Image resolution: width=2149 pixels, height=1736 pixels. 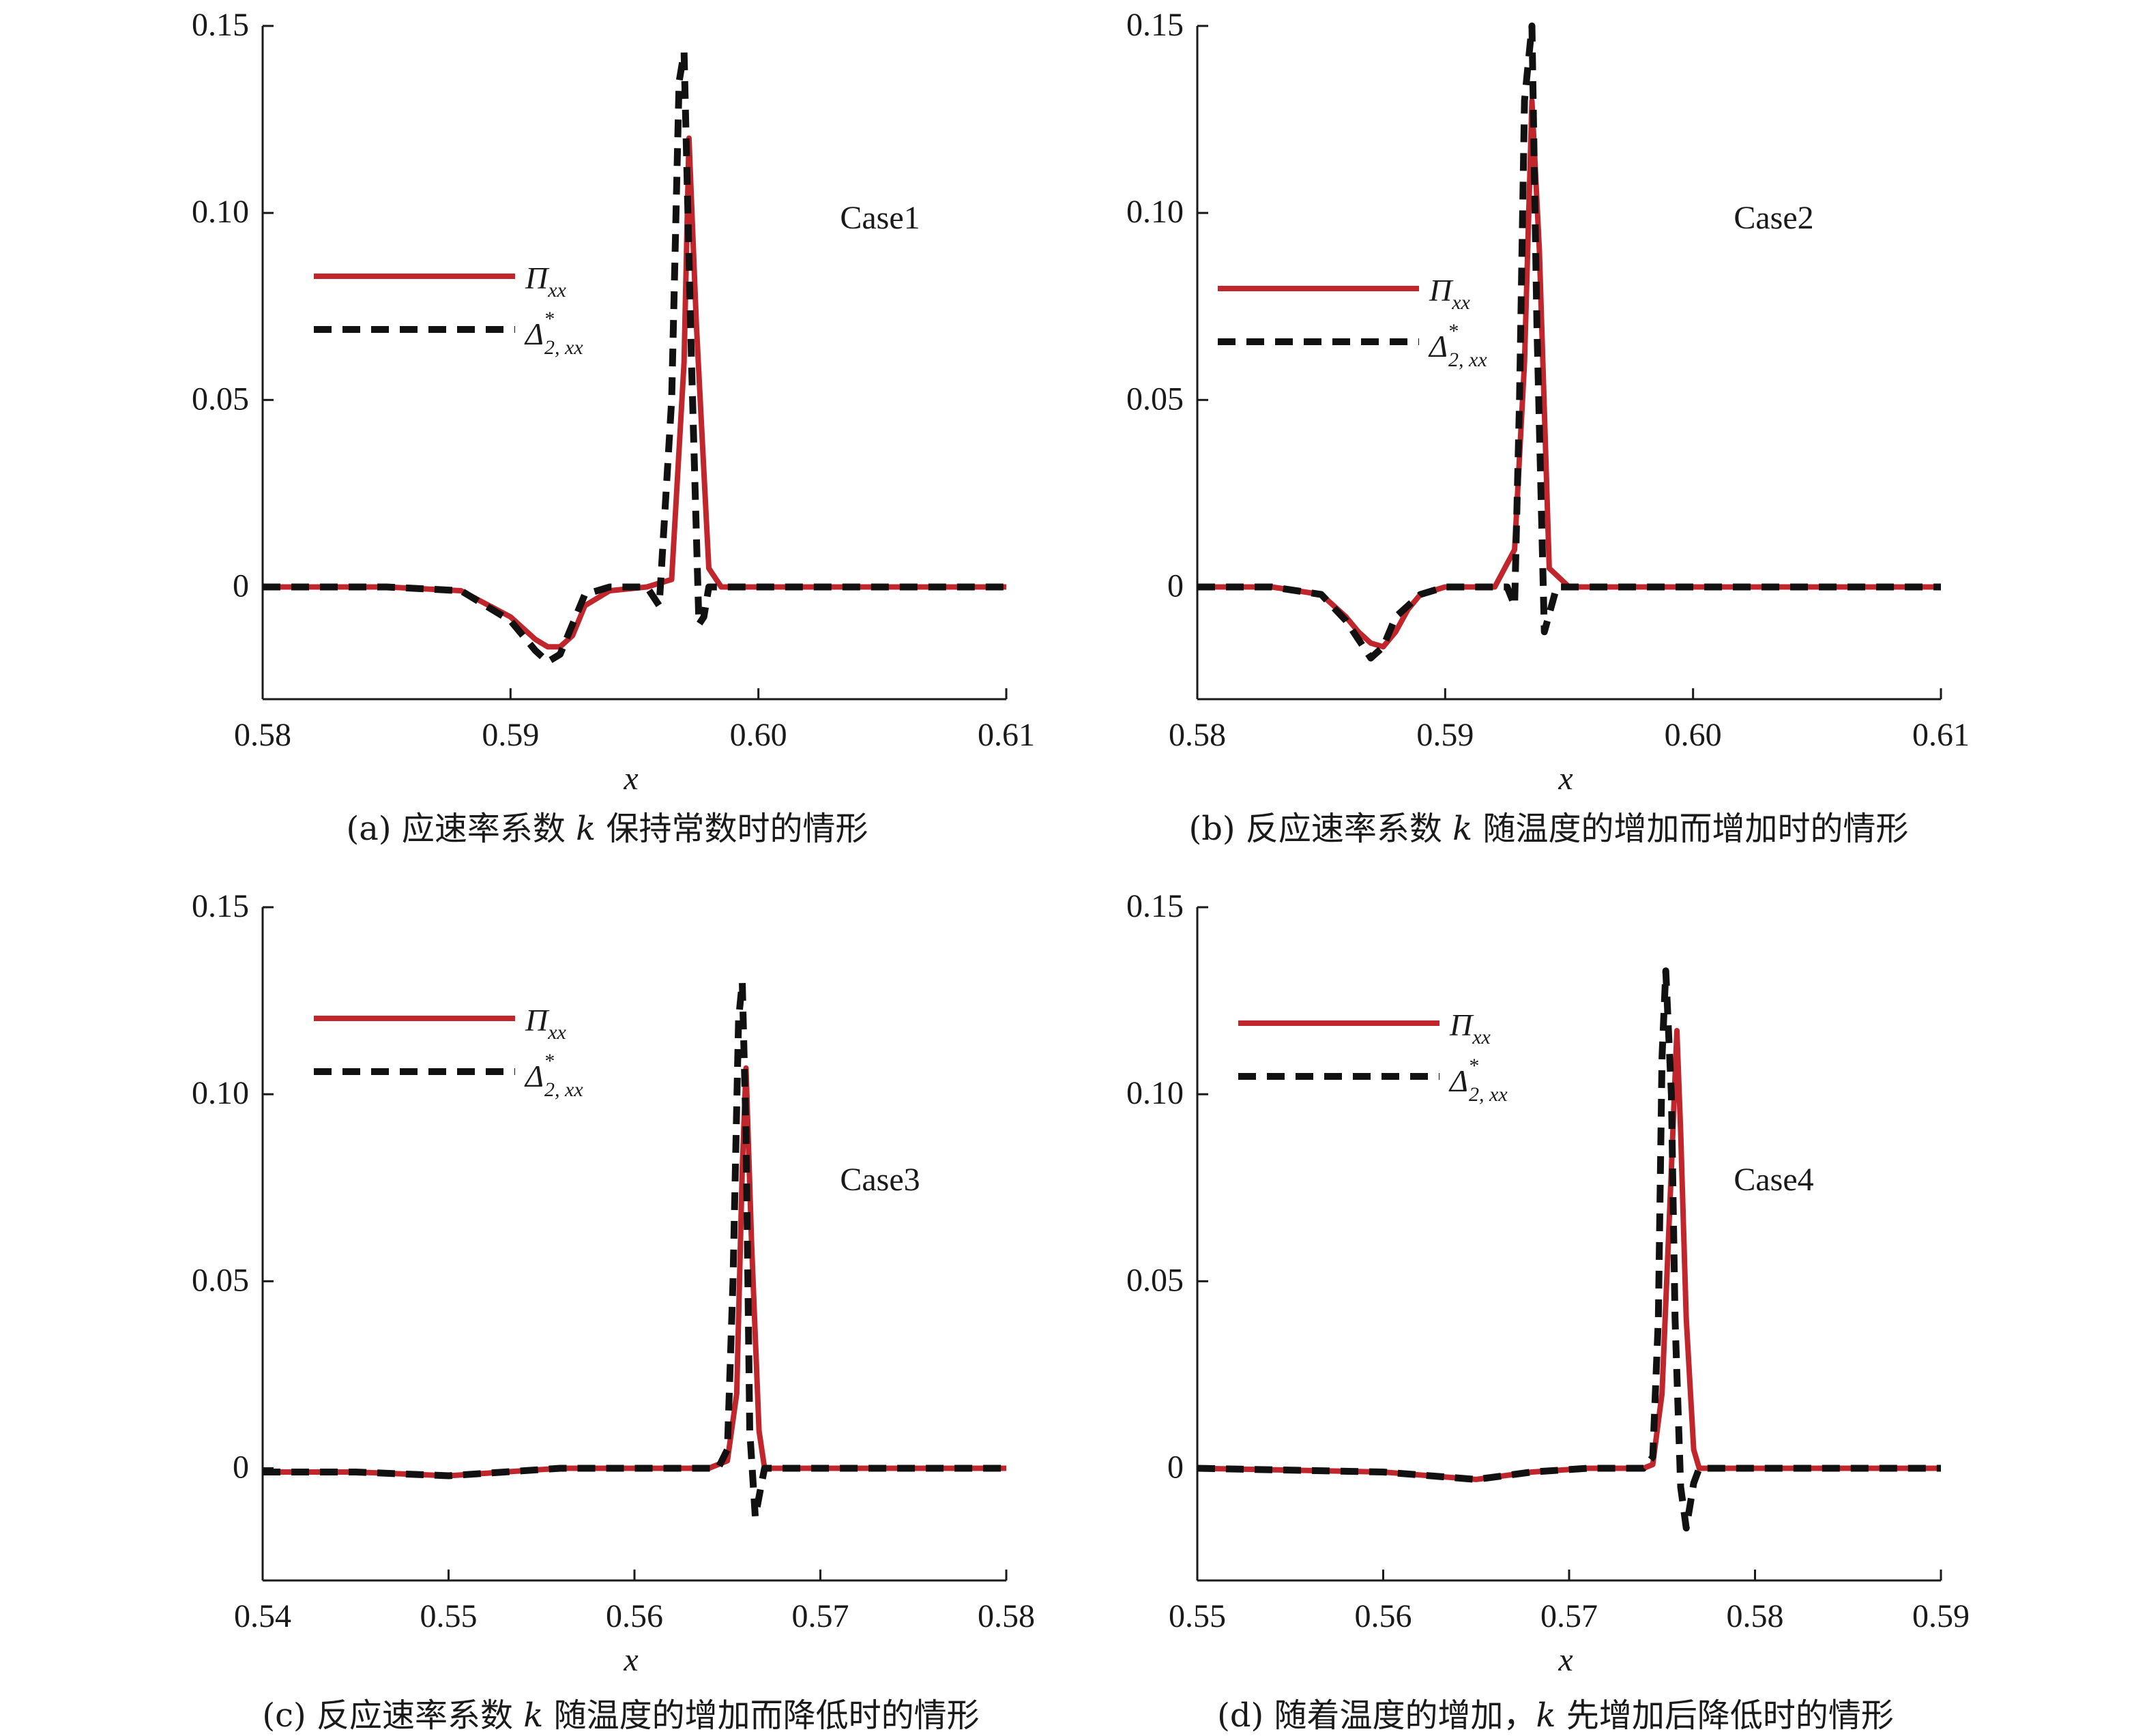 What do you see at coordinates (1450, 294) in the screenshot?
I see `legend-pi-label-b: Πxx` at bounding box center [1450, 294].